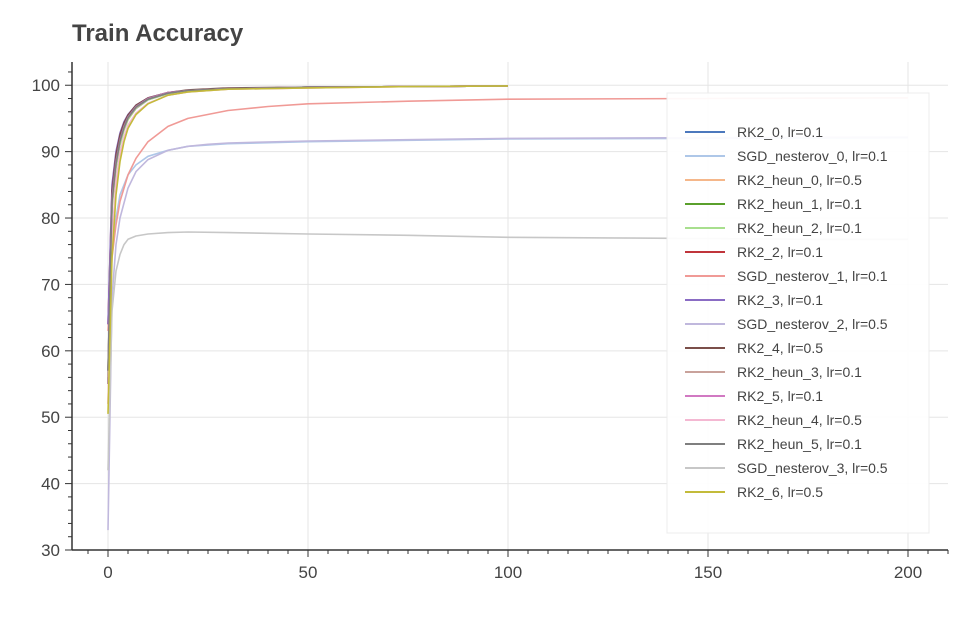 Image resolution: width=974 pixels, height=617 pixels. I want to click on legend-label: RK2_5, lr=0.1, so click(780, 396).